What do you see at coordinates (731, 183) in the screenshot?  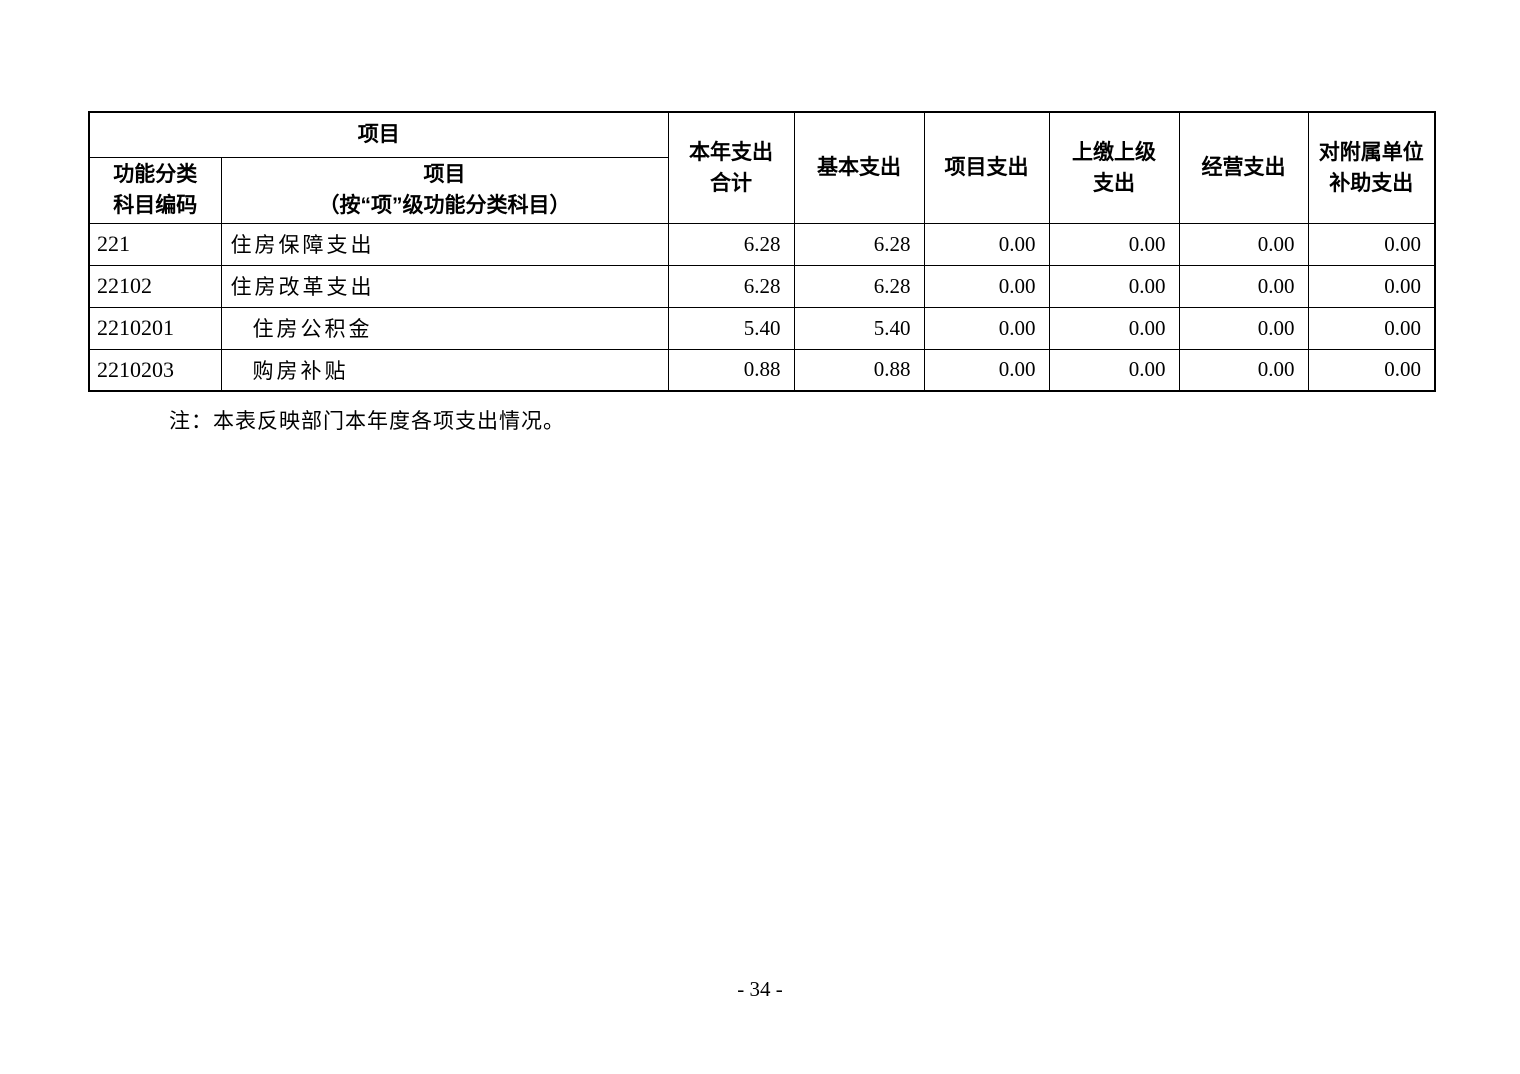 I see `header-total-line2: 合计` at bounding box center [731, 183].